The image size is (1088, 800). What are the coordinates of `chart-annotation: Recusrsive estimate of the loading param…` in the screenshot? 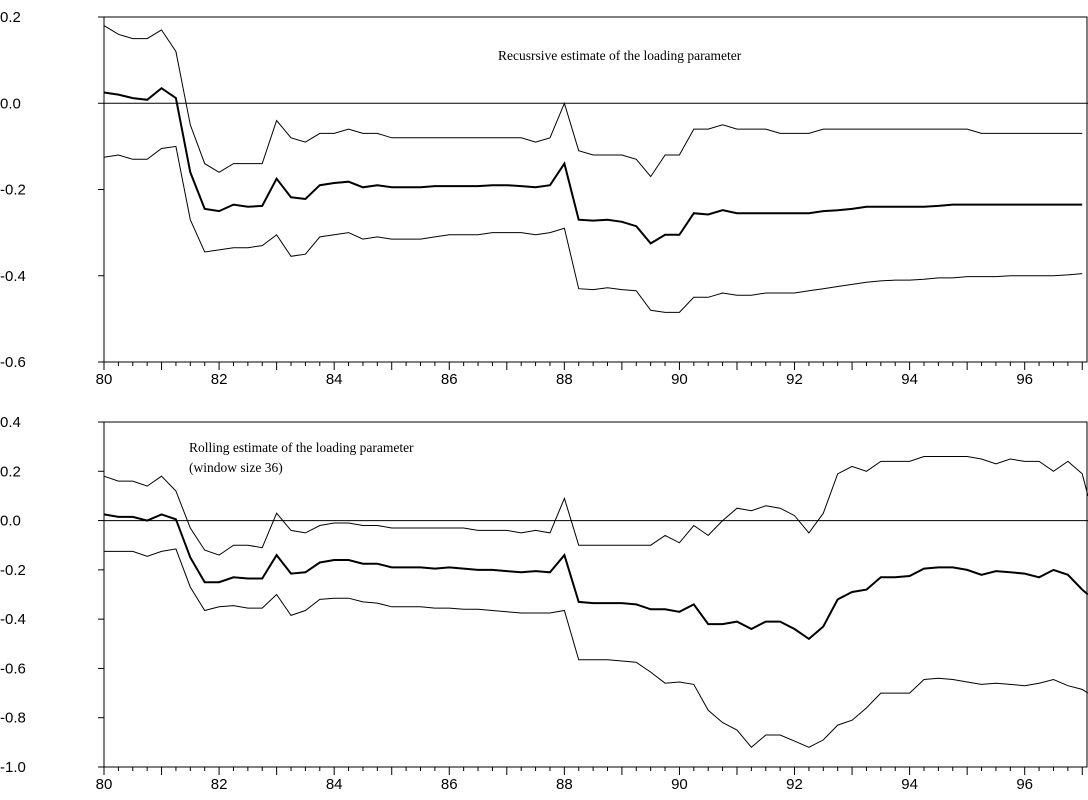 It's located at (620, 55).